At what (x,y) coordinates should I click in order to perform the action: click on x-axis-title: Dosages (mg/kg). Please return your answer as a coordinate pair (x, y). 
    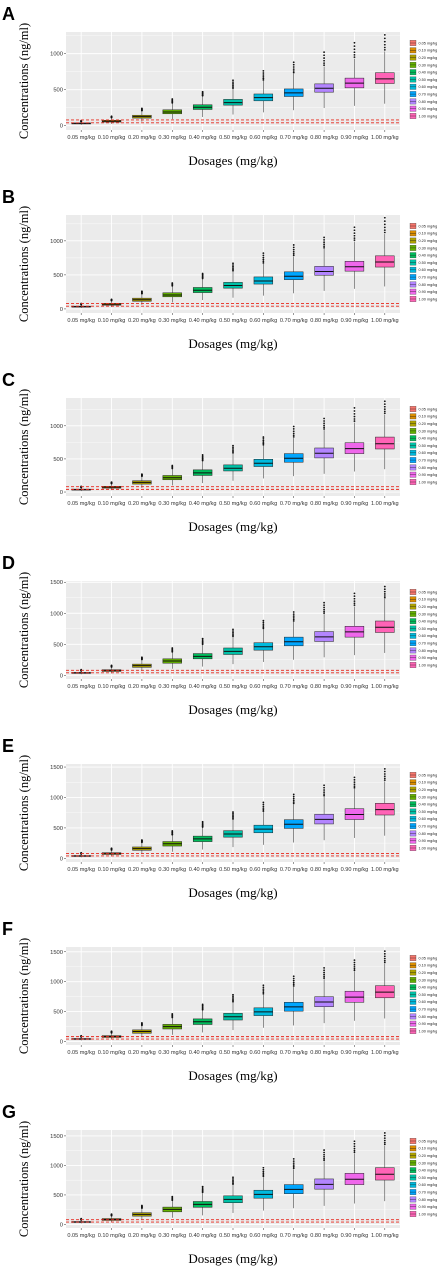
    Looking at the image, I should click on (232, 1258).